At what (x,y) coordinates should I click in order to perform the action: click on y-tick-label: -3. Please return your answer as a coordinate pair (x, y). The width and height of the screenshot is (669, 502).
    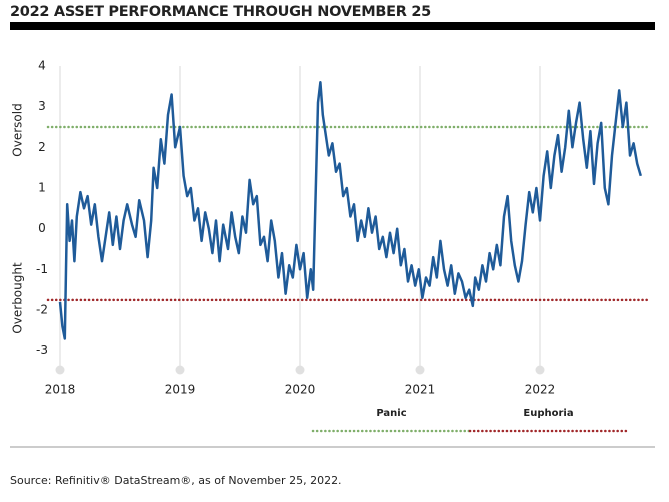
    Looking at the image, I should click on (42, 350).